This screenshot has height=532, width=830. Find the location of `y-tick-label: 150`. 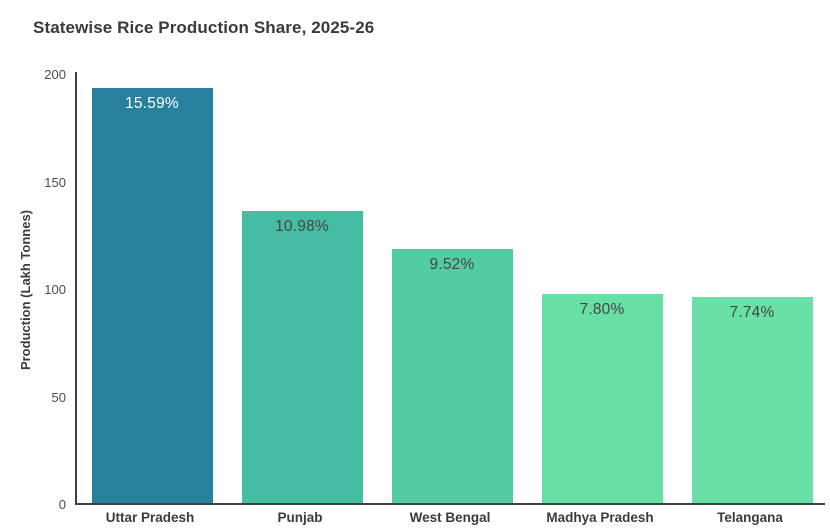

y-tick-label: 150 is located at coordinates (55, 182).